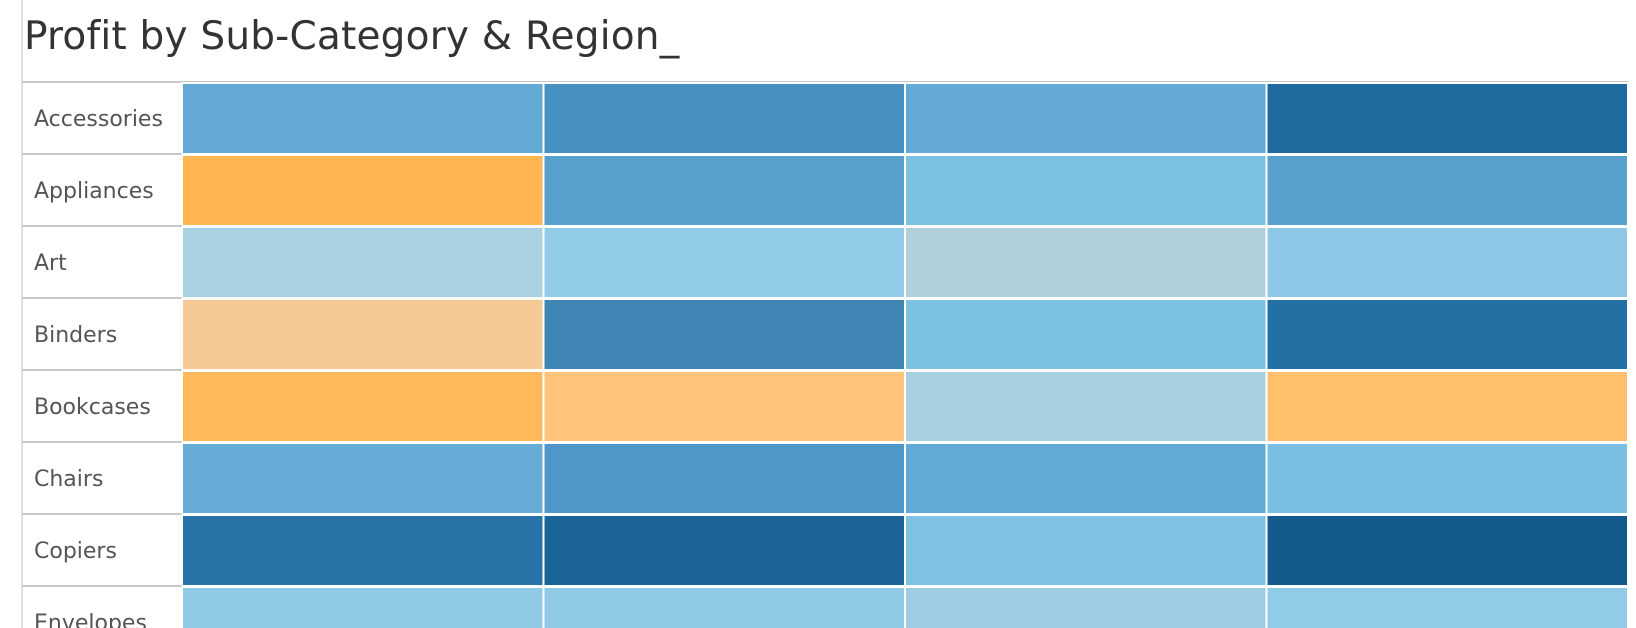 The image size is (1636, 628). I want to click on row-label: Appliances, so click(94, 191).